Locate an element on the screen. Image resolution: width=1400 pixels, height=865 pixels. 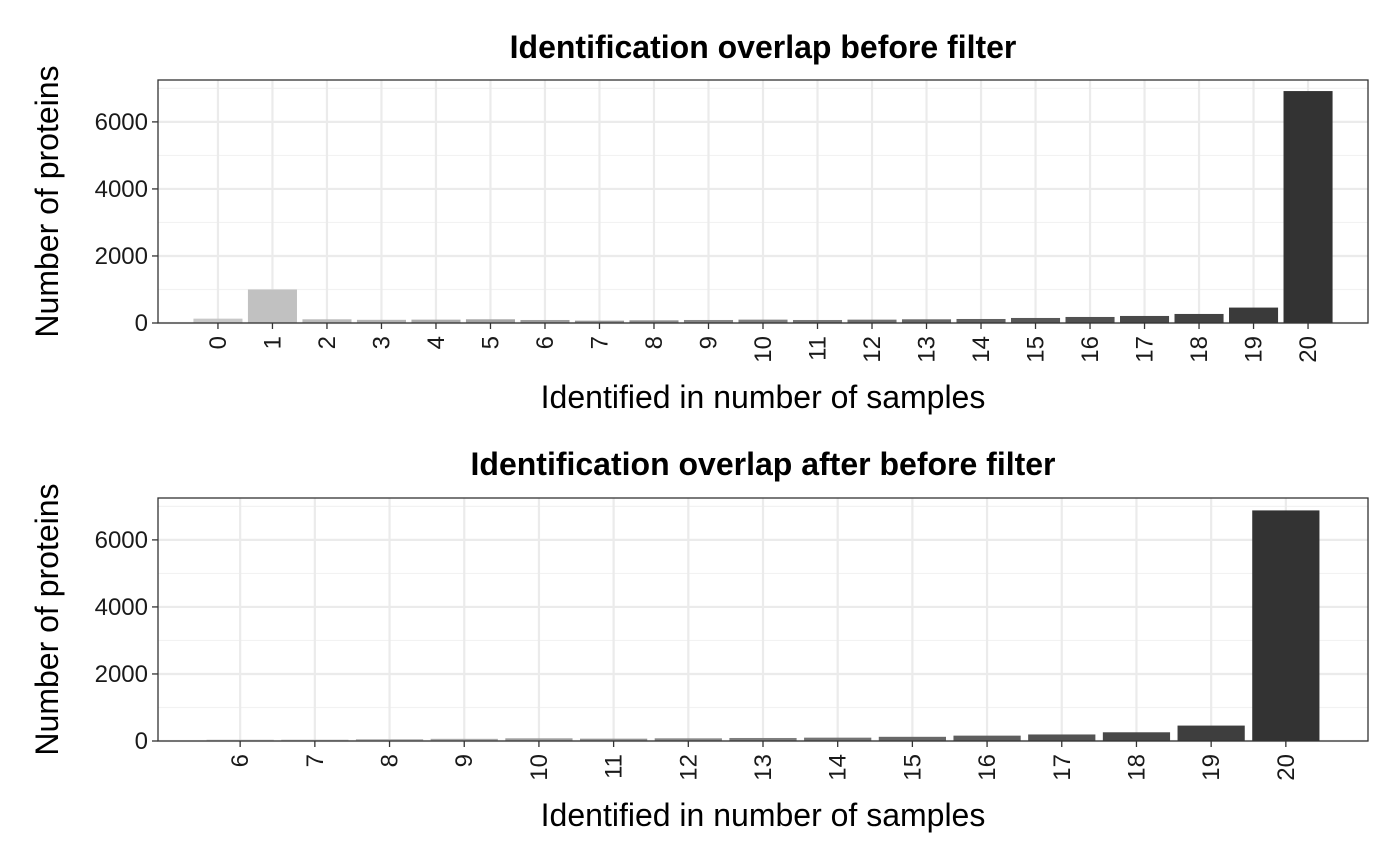
x-tick-label: 2 is located at coordinates (327, 342).